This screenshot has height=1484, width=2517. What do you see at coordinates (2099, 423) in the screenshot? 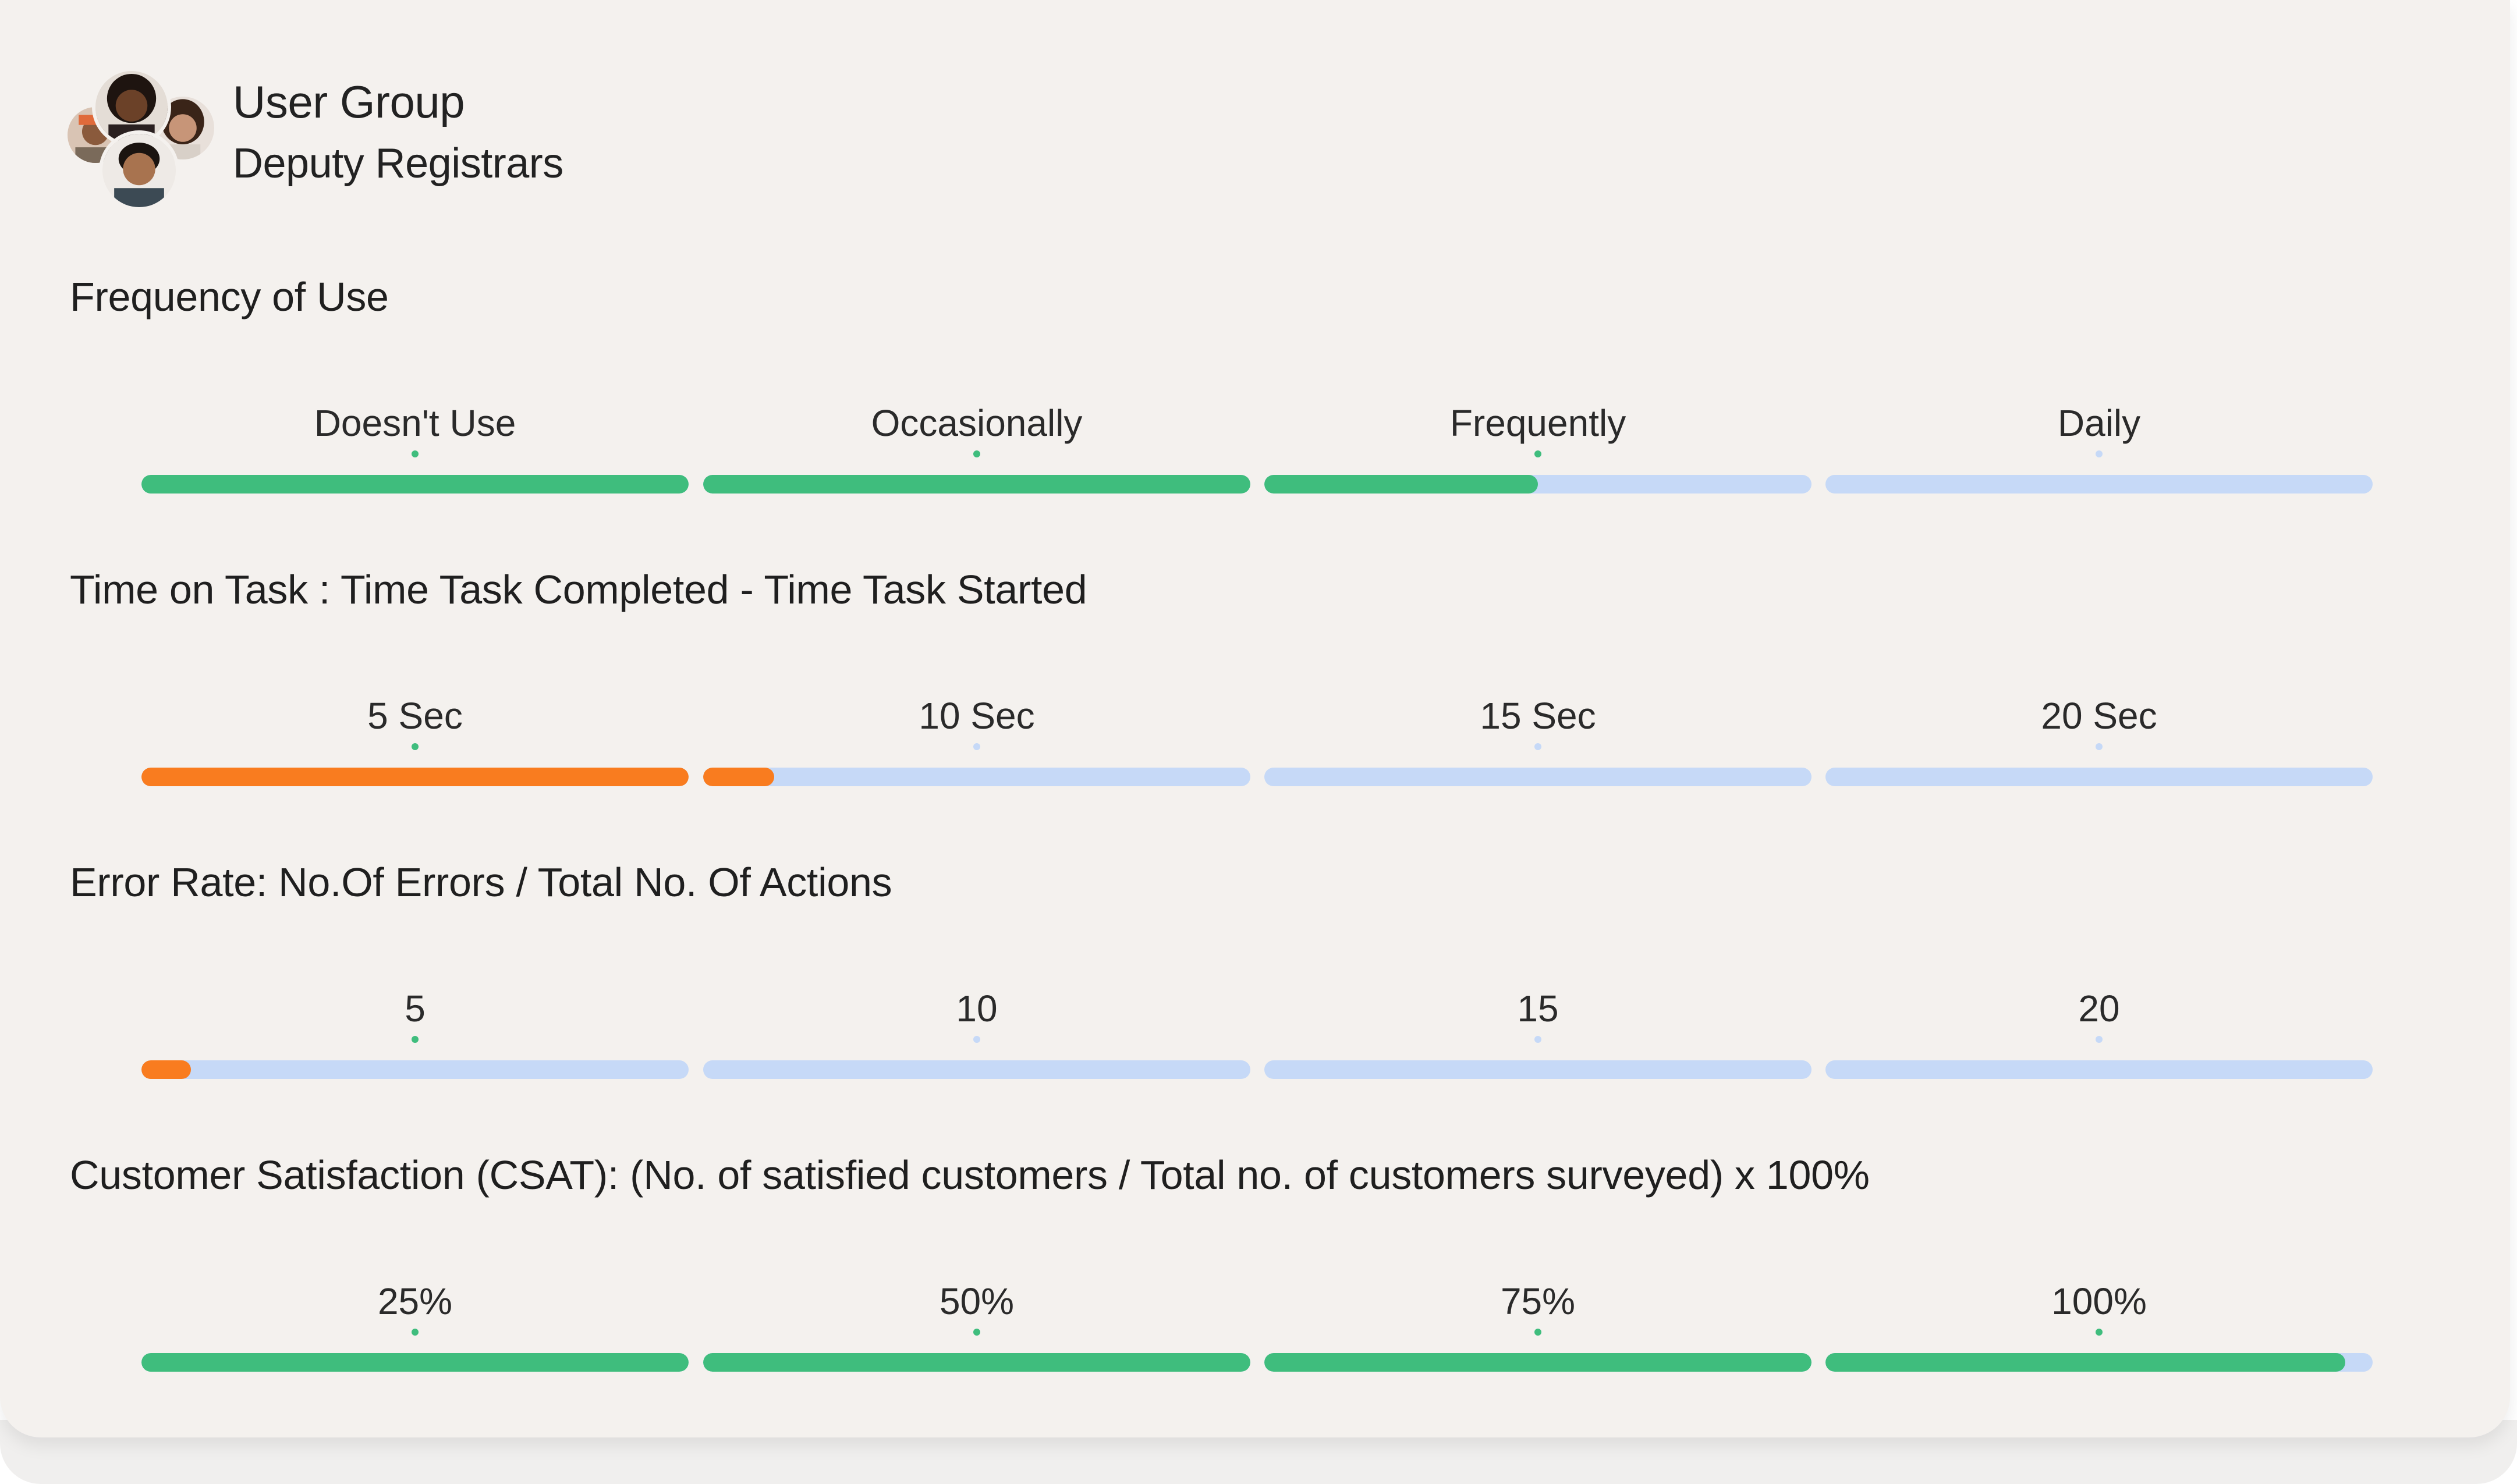
I see `segment-label: Daily` at bounding box center [2099, 423].